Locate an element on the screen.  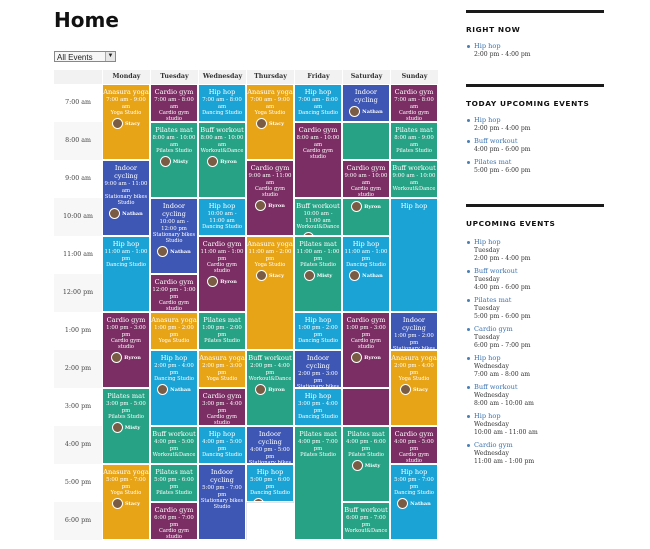
event-trainer: Nathan is located at coordinates (414, 503).